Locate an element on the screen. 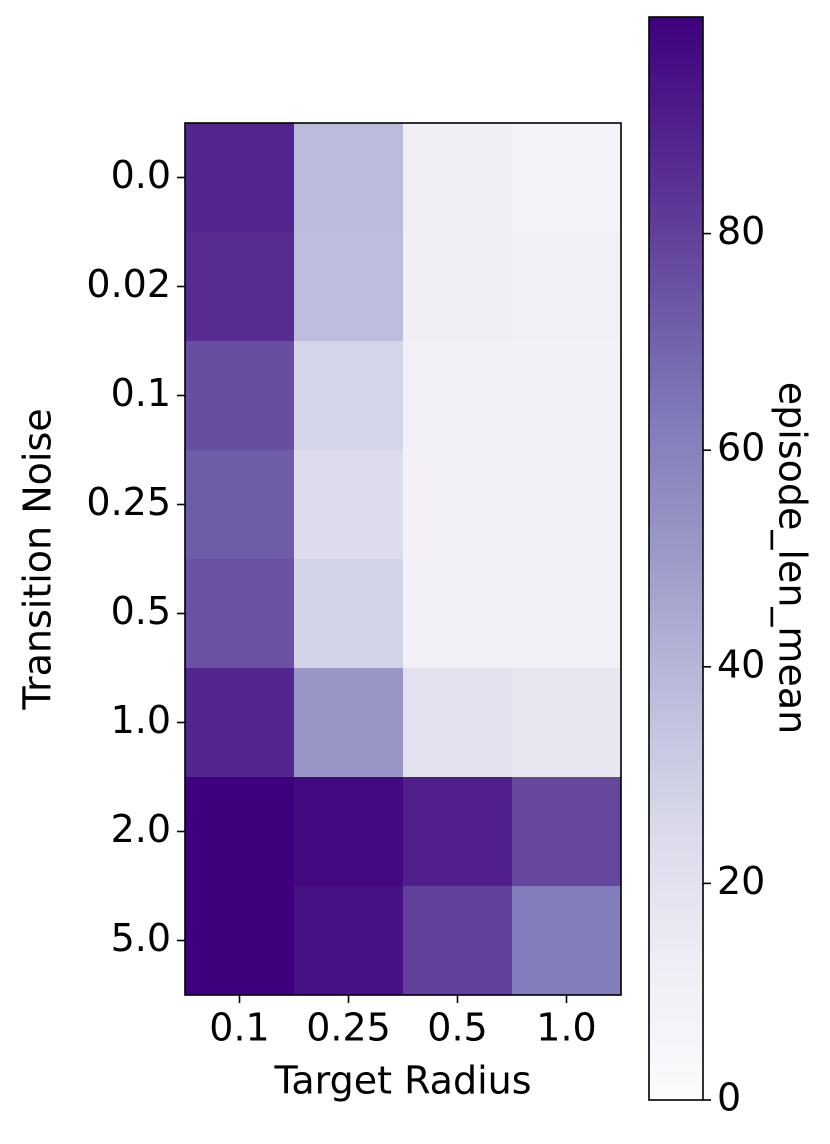 Image resolution: width=830 pixels, height=1144 pixels. y-tick-label: 0.0 is located at coordinates (141, 175).